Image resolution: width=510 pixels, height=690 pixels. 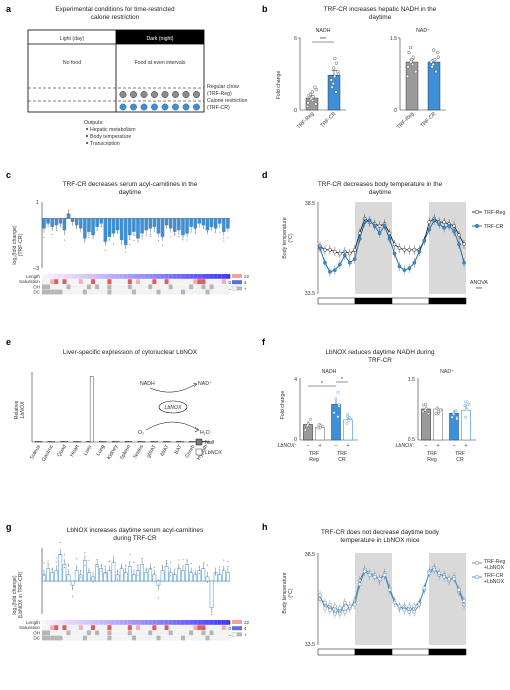 What do you see at coordinates (494, 568) in the screenshot?
I see `legend-label: +LbNOX` at bounding box center [494, 568].